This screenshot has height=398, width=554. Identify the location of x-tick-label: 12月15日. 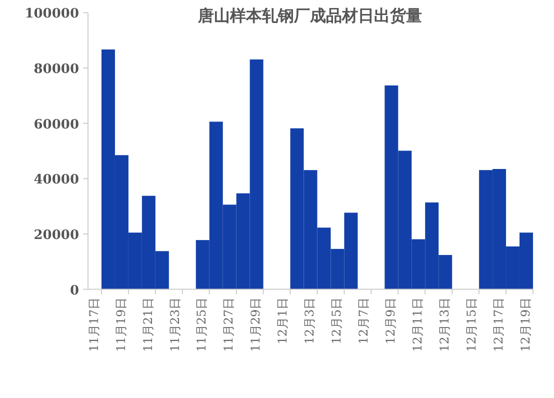
(471, 324).